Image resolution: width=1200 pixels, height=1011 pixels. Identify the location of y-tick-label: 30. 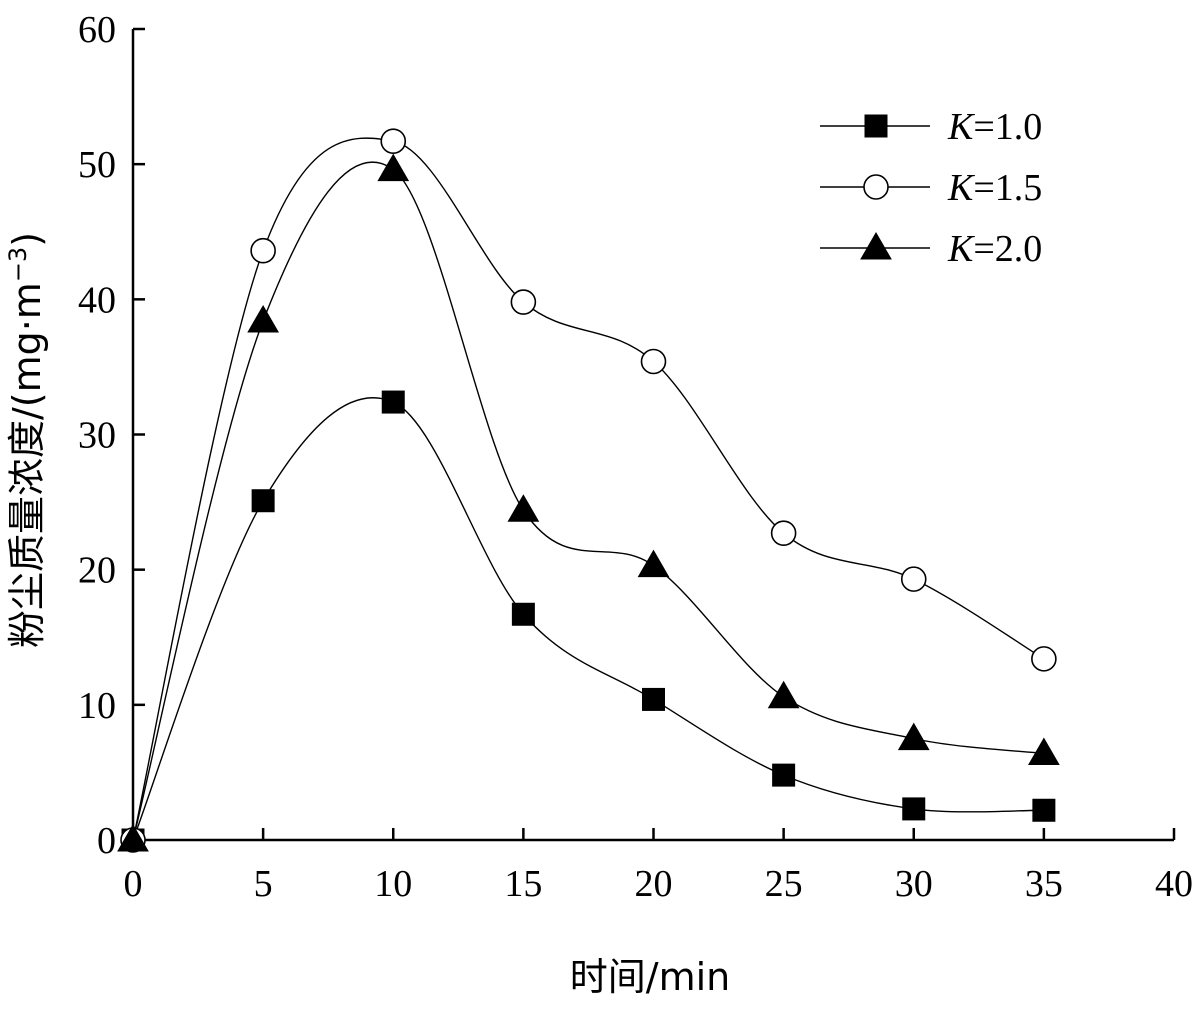
(97, 436).